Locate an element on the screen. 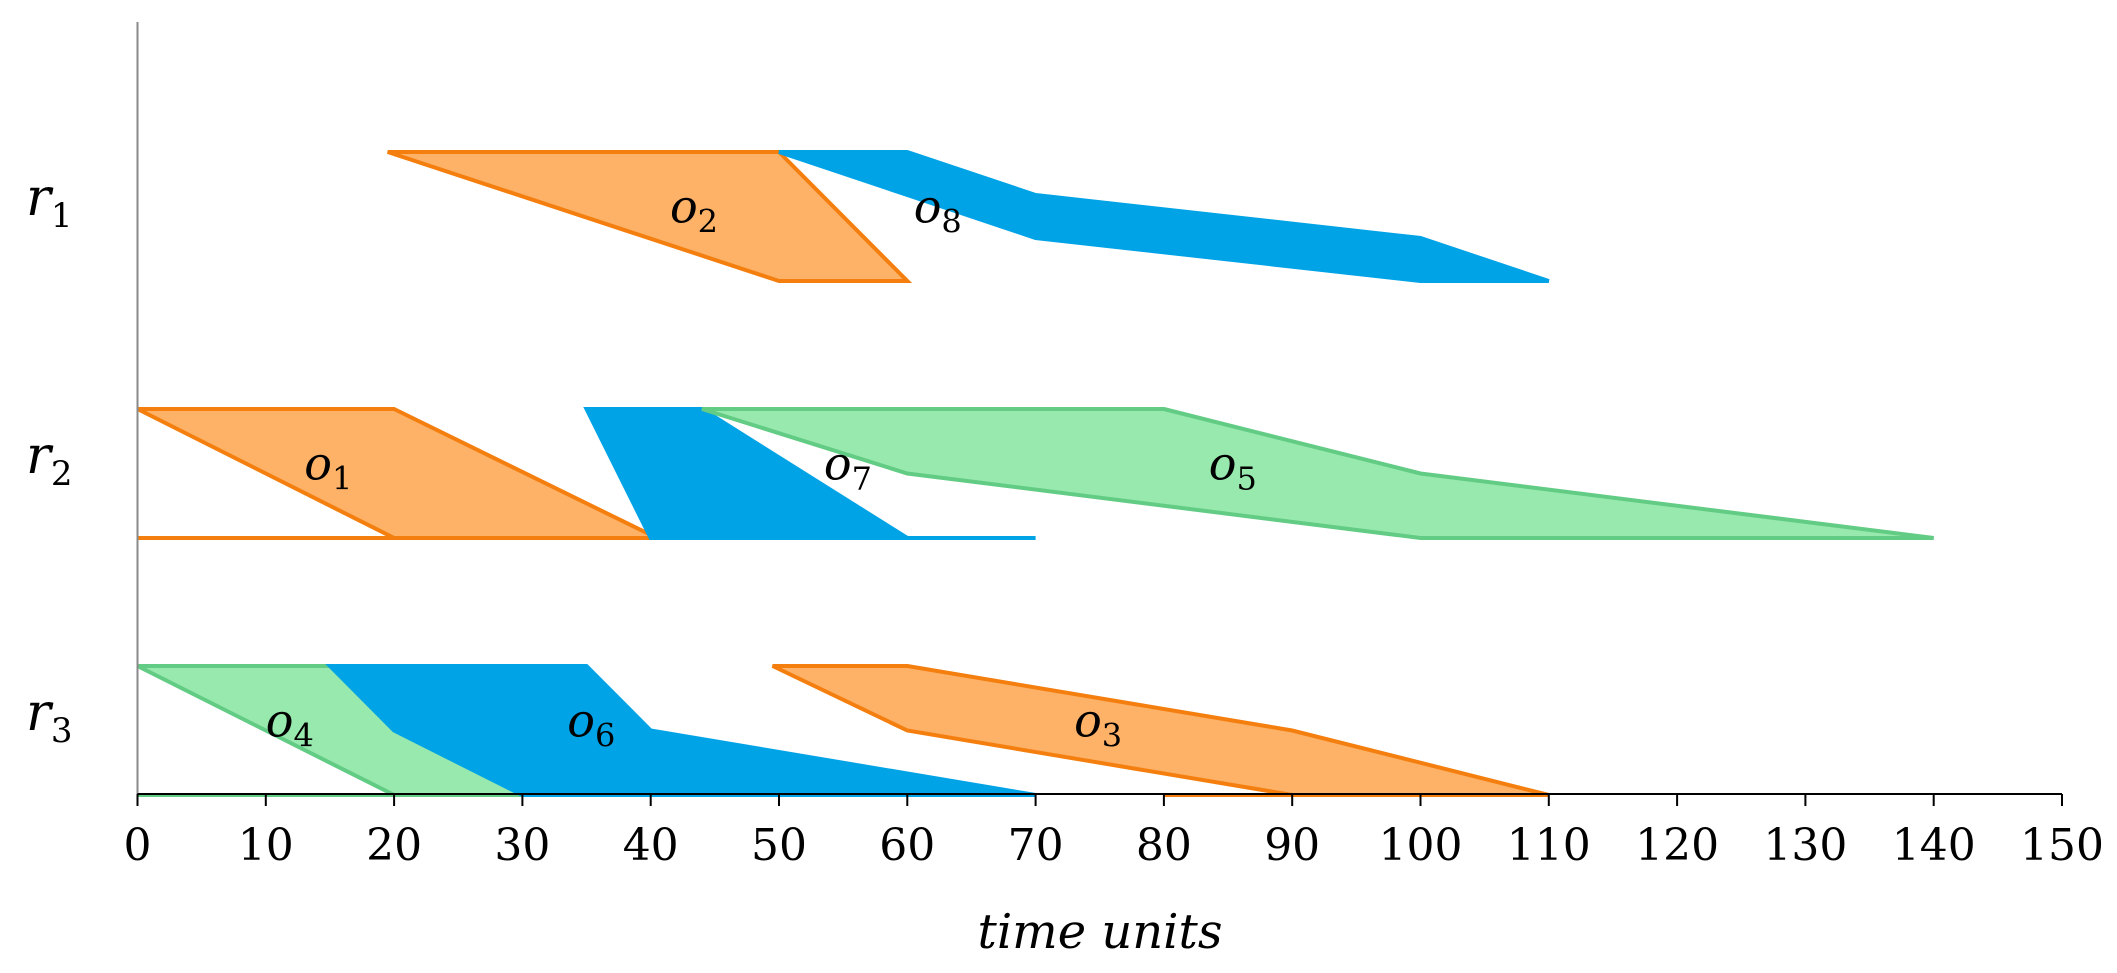  operation-label-o2: o2 is located at coordinates (694, 210).